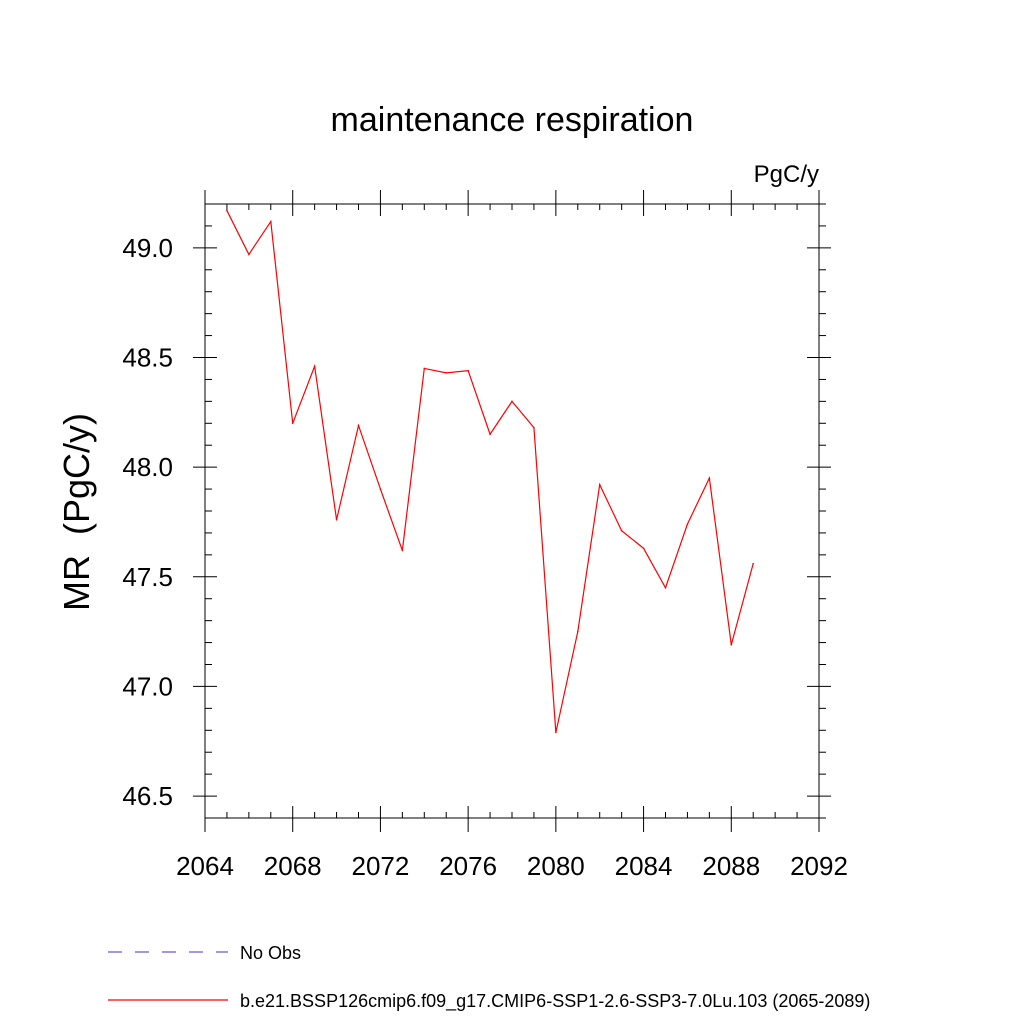  Describe the element at coordinates (644, 866) in the screenshot. I see `x-tick-label: 2084` at that location.